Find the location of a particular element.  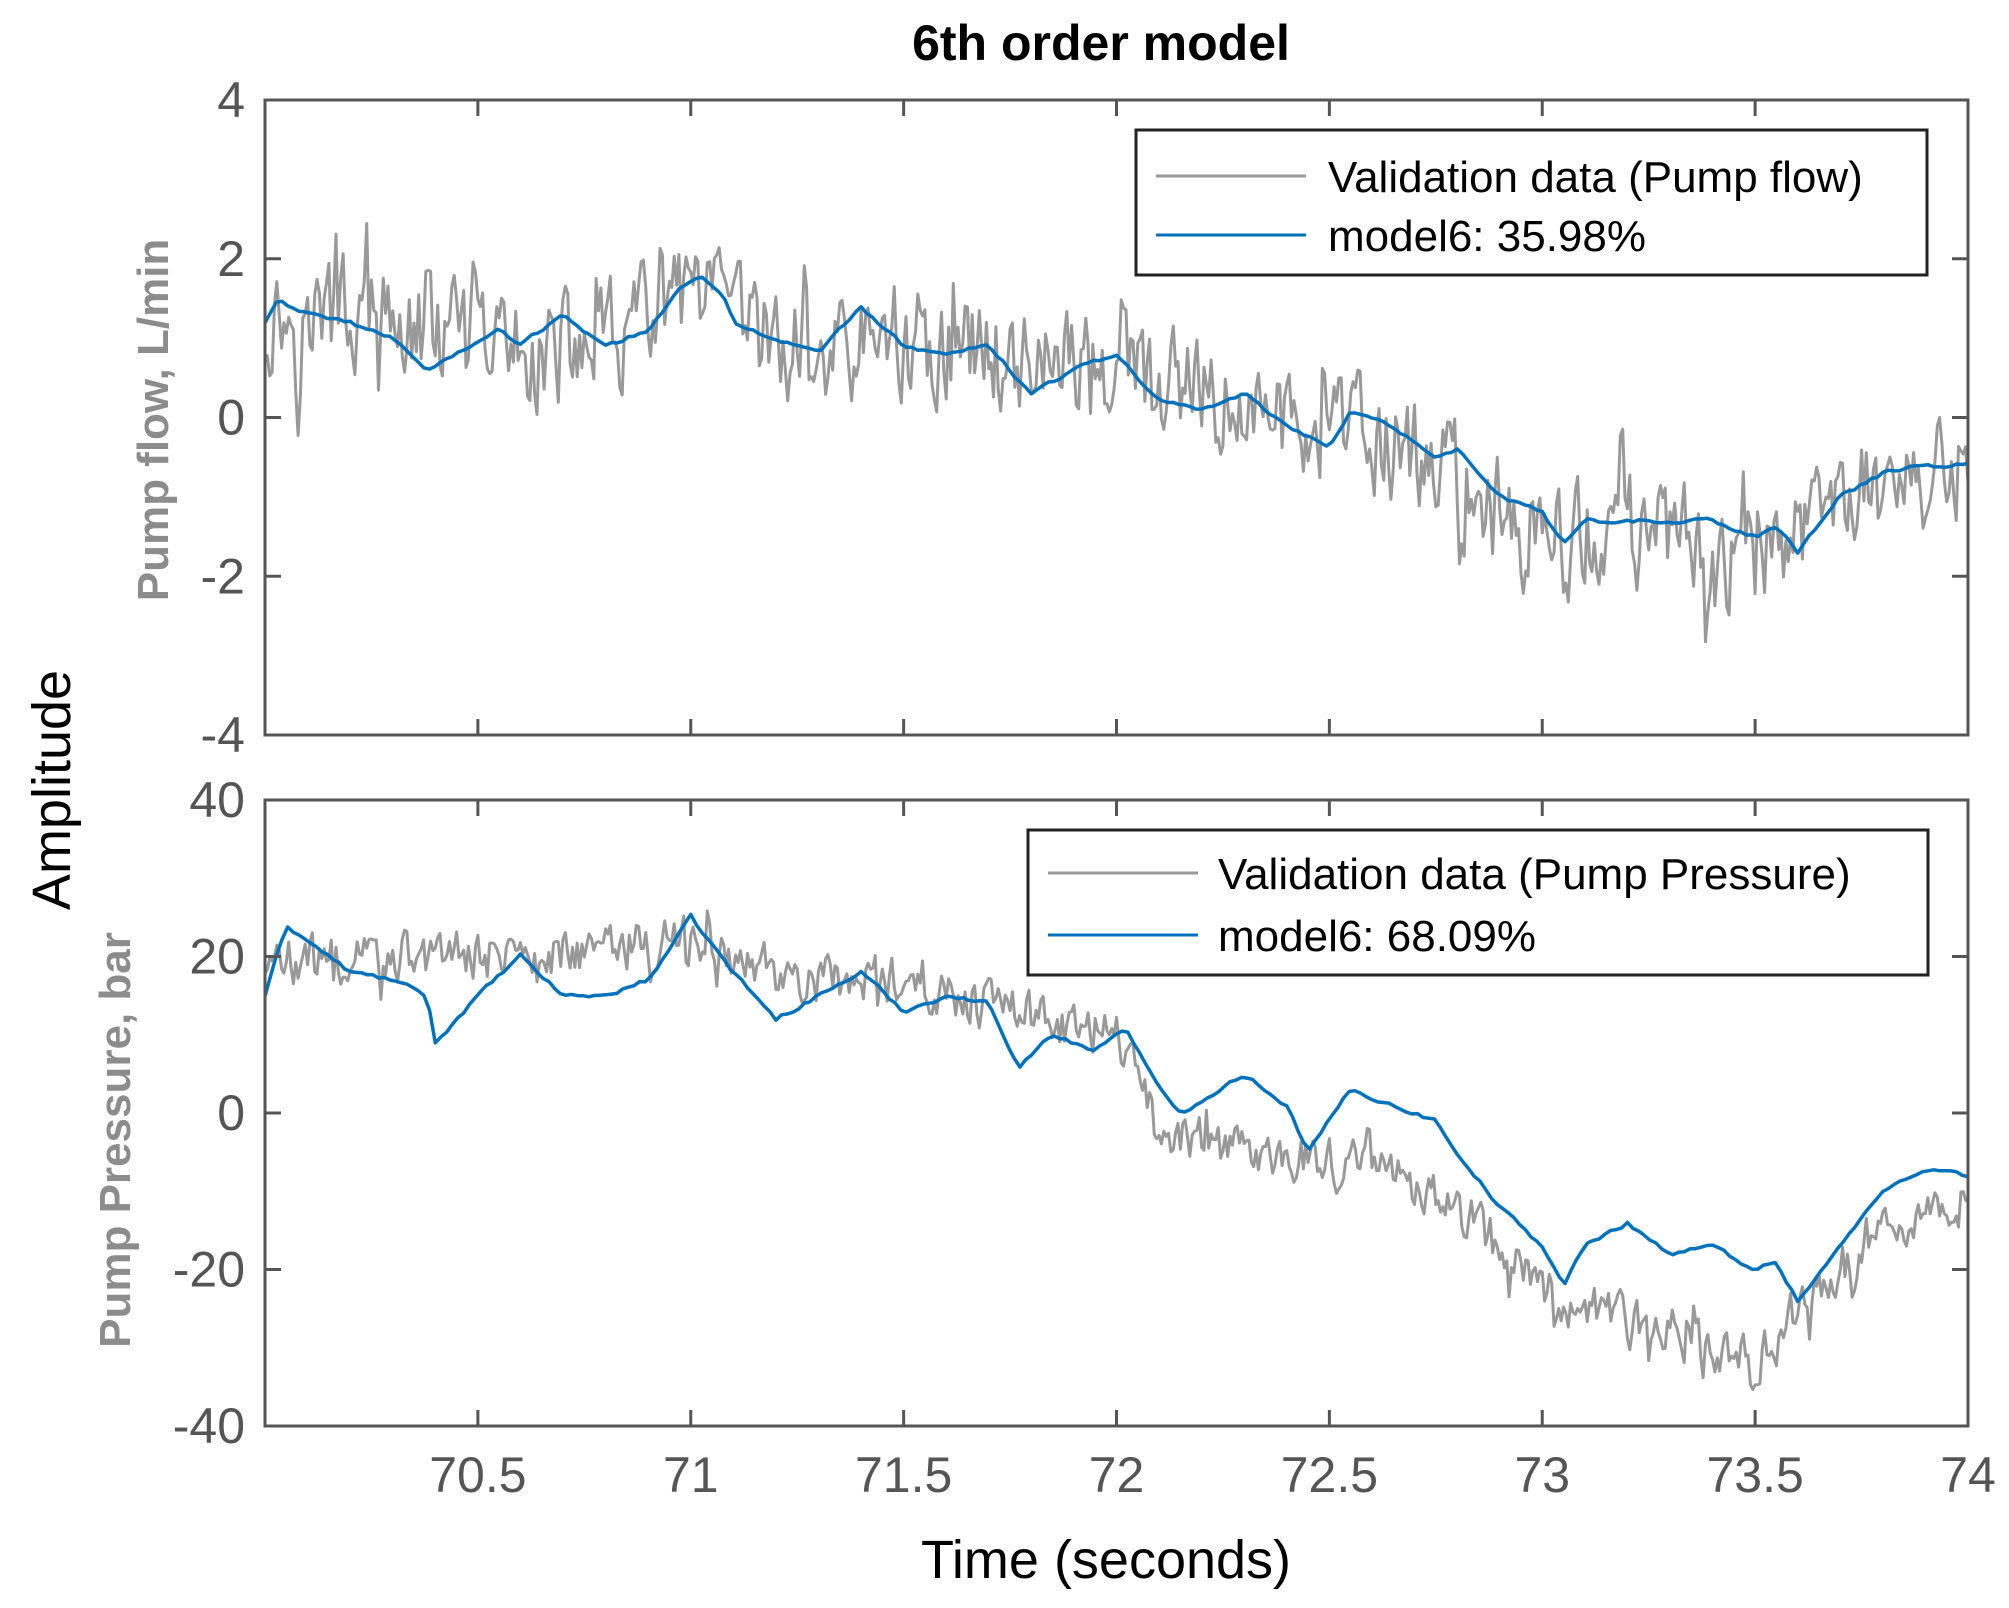

y-tick-label: -20 is located at coordinates (209, 1270).